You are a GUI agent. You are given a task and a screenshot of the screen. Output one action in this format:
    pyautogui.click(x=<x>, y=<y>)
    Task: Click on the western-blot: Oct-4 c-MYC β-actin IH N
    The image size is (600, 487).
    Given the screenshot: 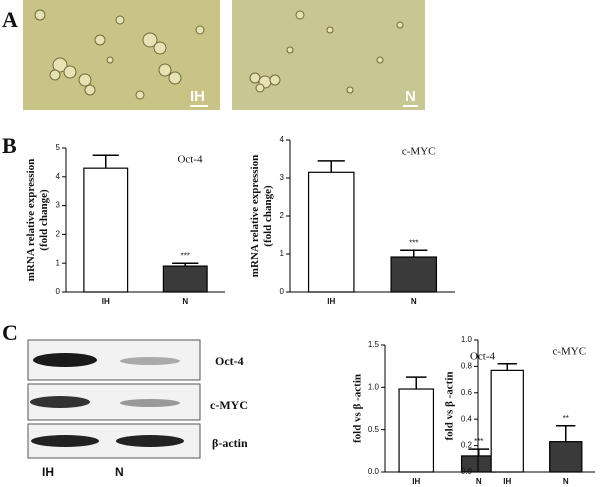 What is the action you would take?
    pyautogui.click(x=137, y=409)
    